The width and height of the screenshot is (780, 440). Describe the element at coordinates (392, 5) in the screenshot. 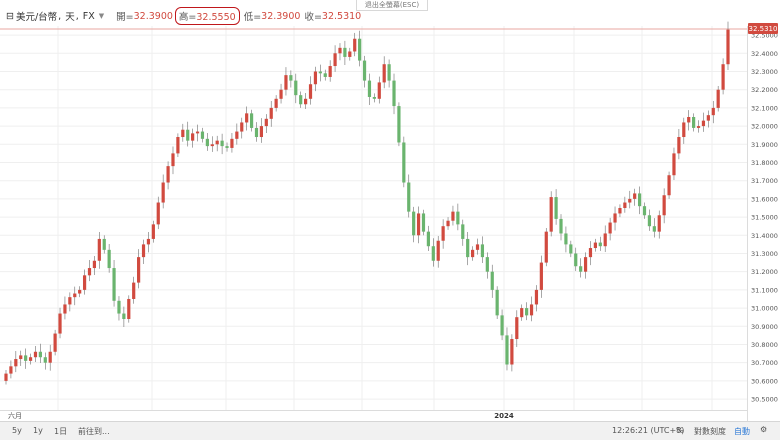

I see `exit-fullscreen-hint: 退出全螢幕(ESC)` at that location.